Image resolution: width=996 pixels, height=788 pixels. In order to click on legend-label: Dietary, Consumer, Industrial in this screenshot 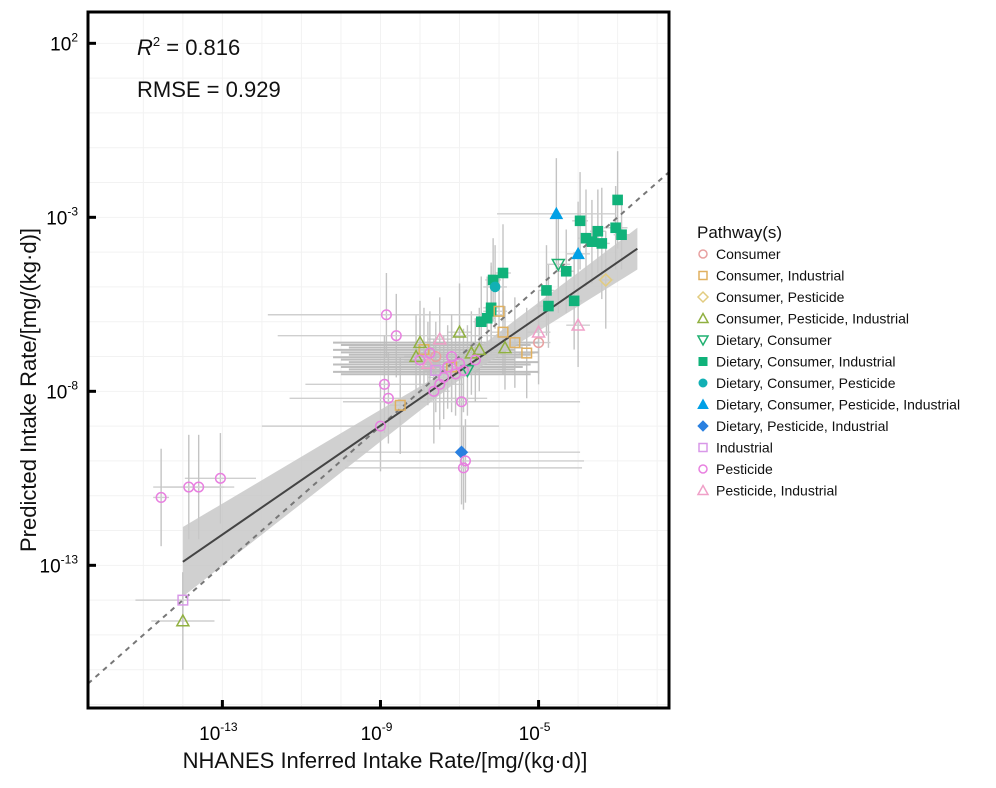, I will do `click(805, 362)`.